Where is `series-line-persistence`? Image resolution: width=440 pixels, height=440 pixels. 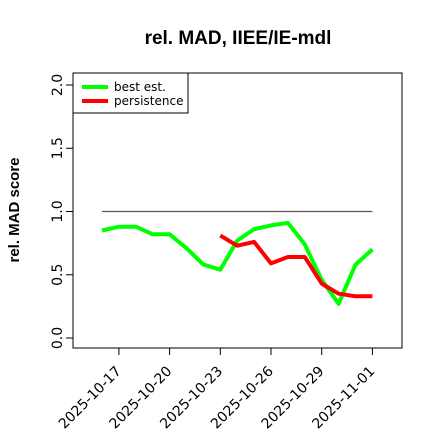
series-line-persistence is located at coordinates (296, 266).